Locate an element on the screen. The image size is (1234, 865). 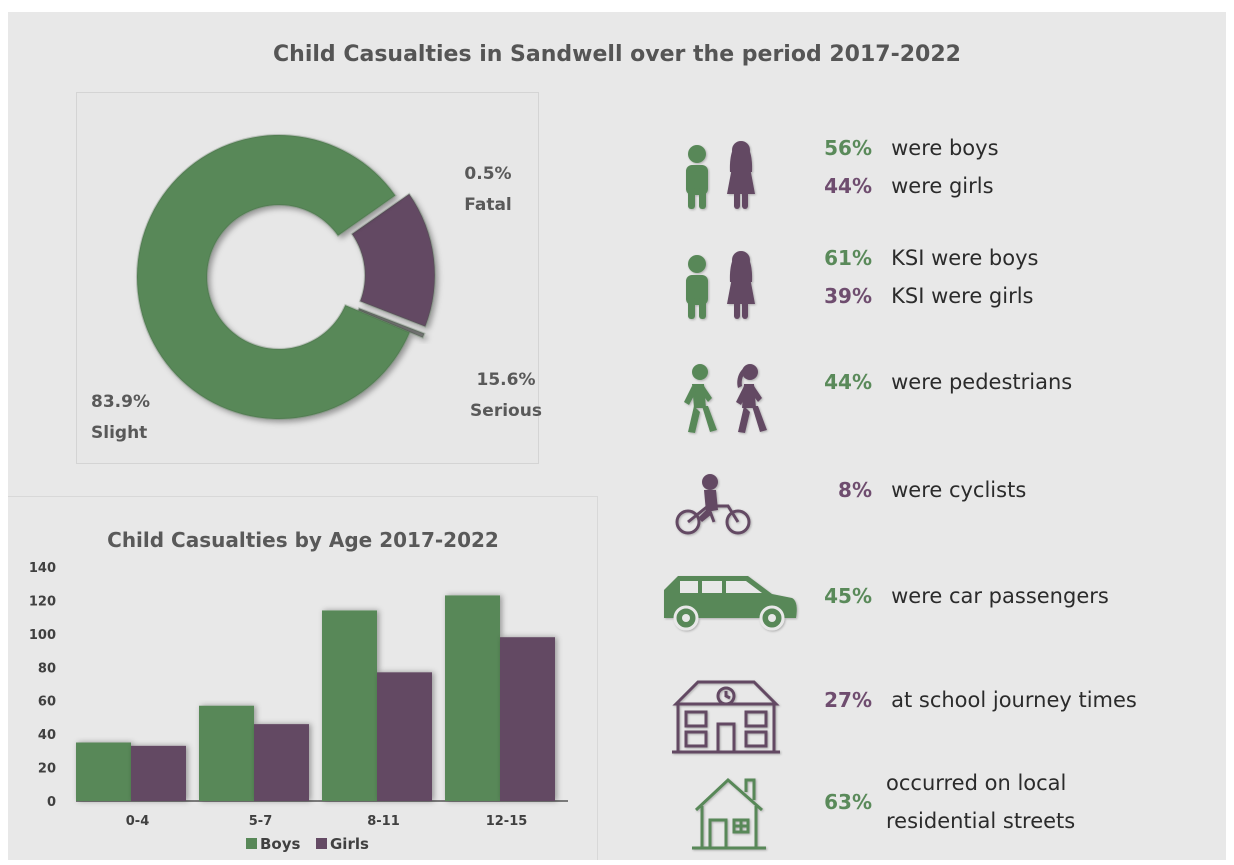
slight-label: 83.9% Slight is located at coordinates (120, 418).